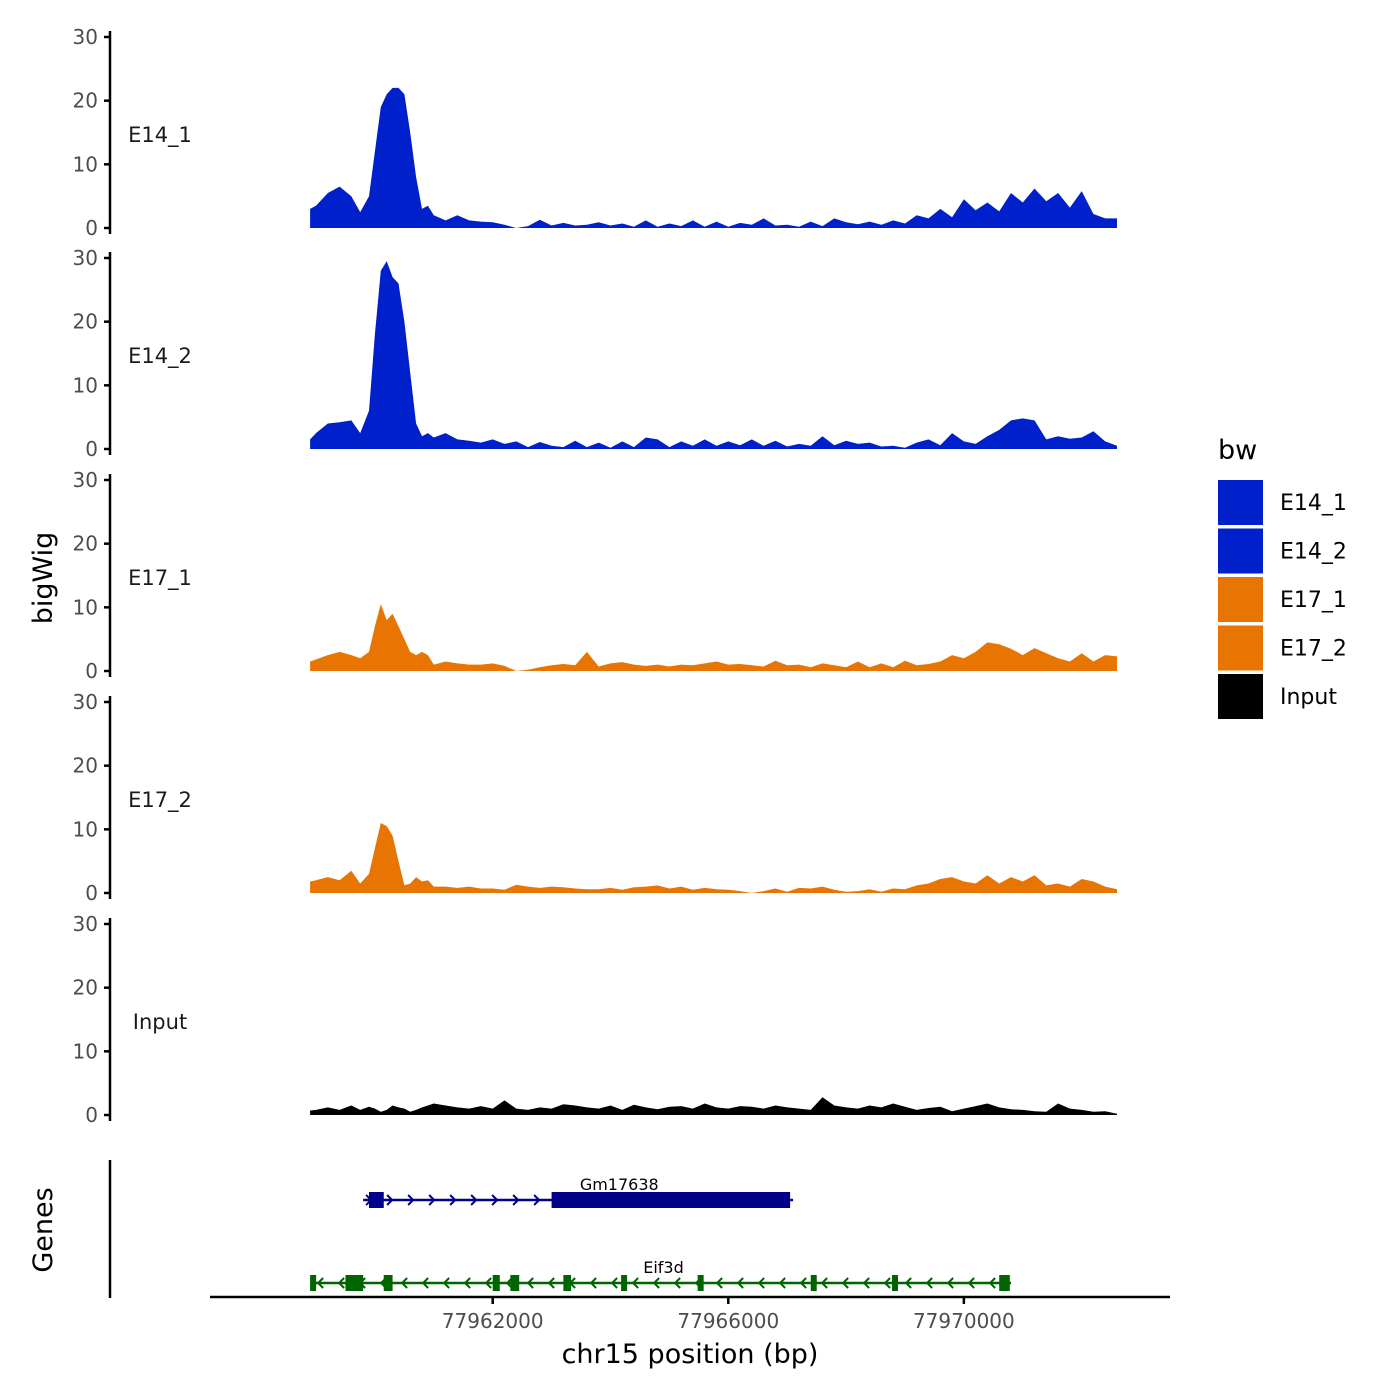  Describe the element at coordinates (1313, 649) in the screenshot. I see `legend-label-e17-2: E17_2` at that location.